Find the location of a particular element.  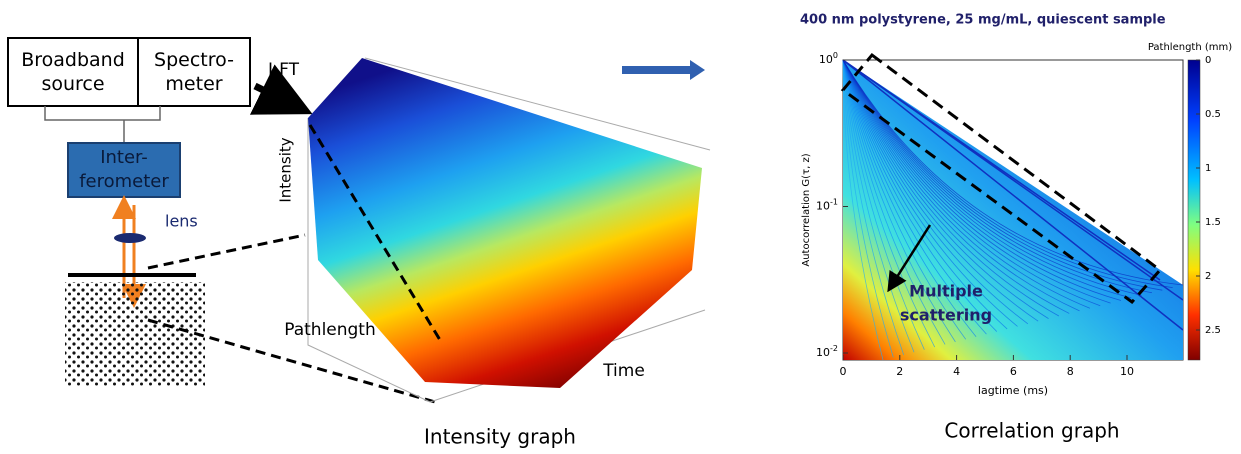

zoom-lines is located at coordinates (291, 318).